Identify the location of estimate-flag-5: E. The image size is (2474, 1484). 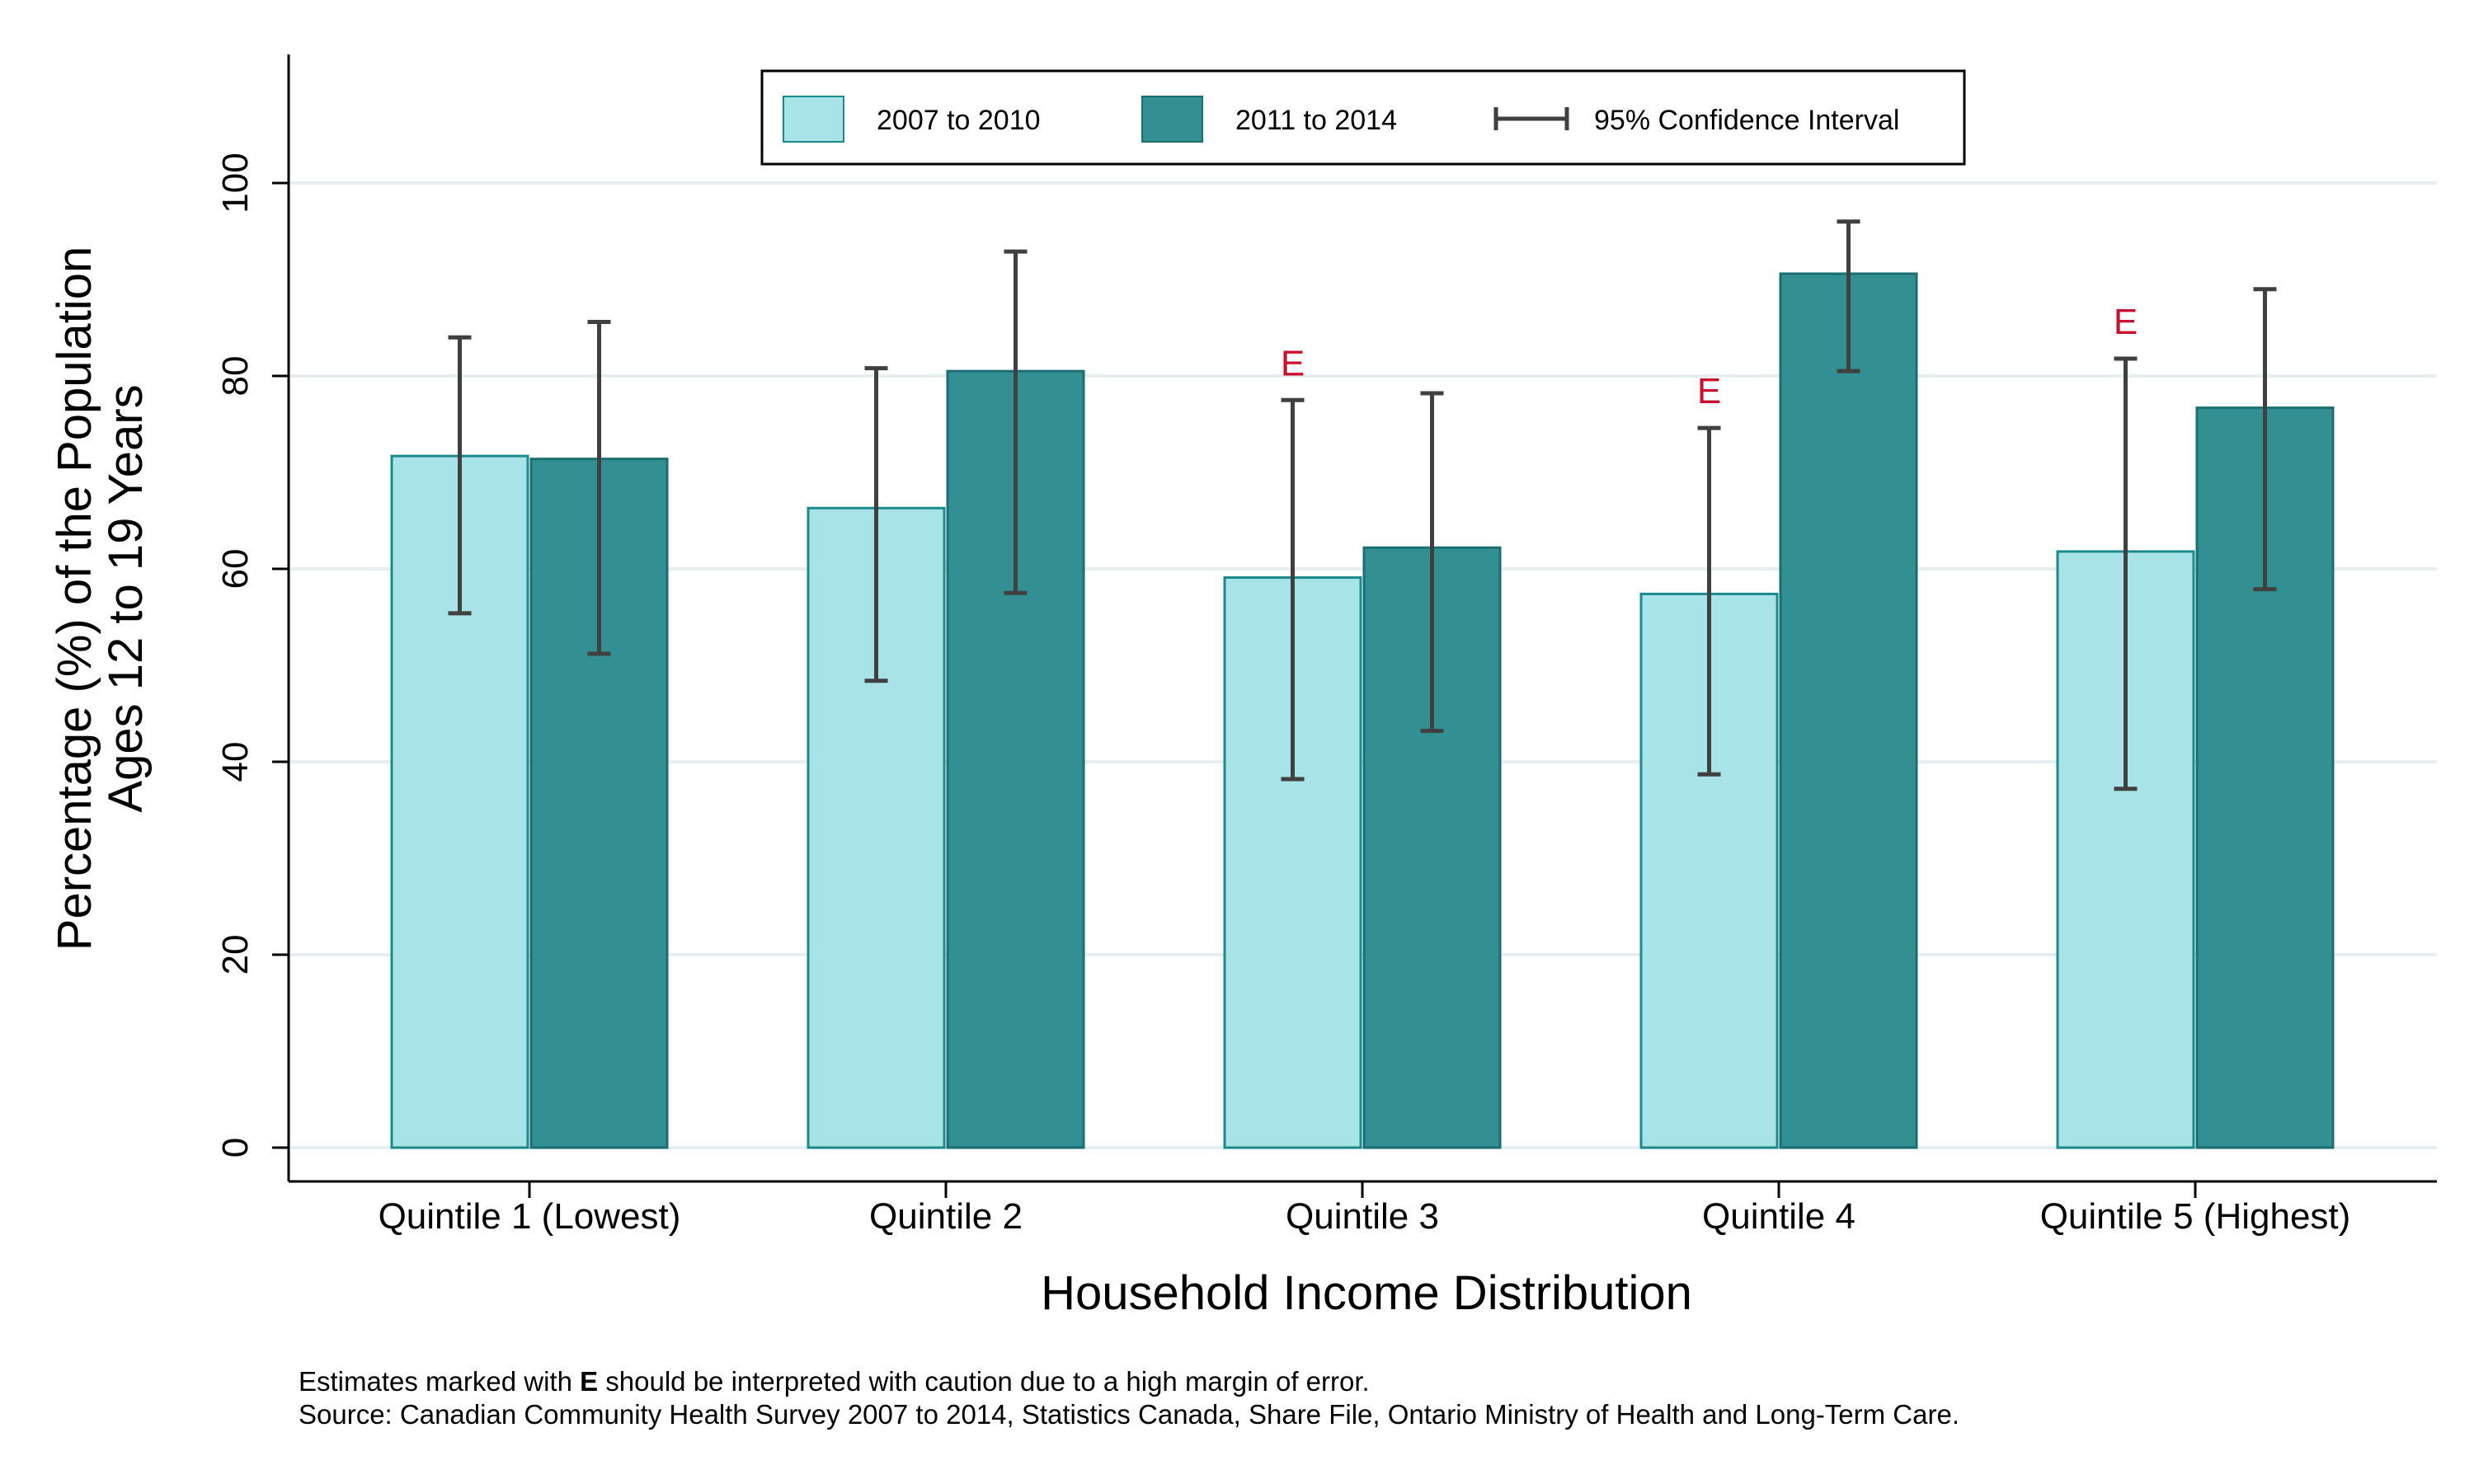
(2126, 322).